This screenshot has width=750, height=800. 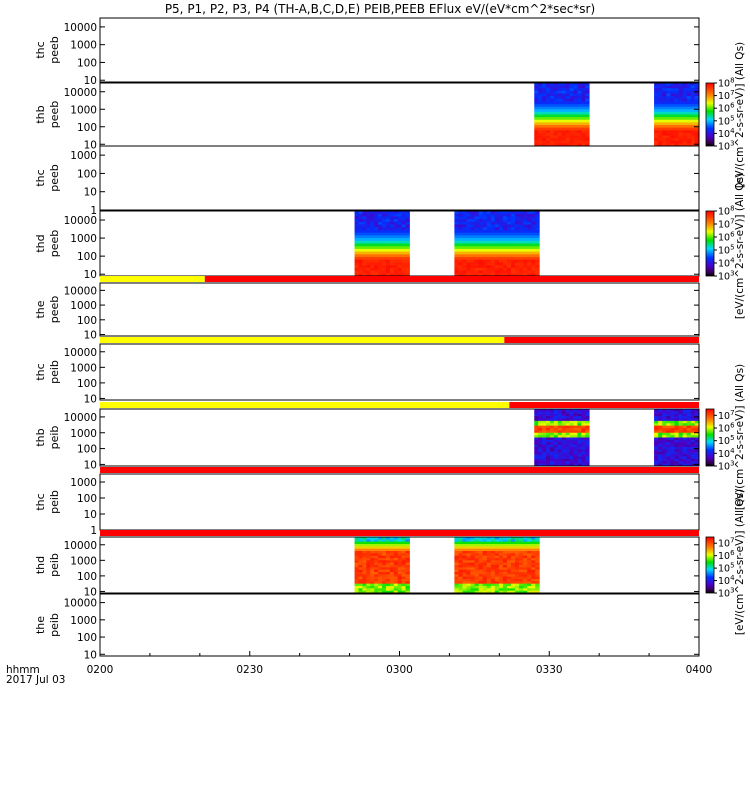 I want to click on spectrogram-blocks, so click(x=447, y=244).